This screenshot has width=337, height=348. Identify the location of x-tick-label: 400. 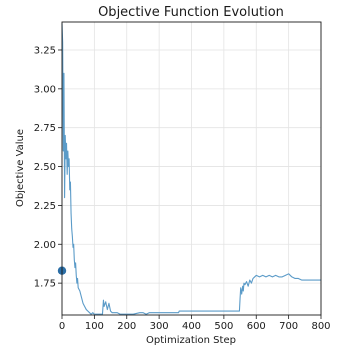
(191, 326).